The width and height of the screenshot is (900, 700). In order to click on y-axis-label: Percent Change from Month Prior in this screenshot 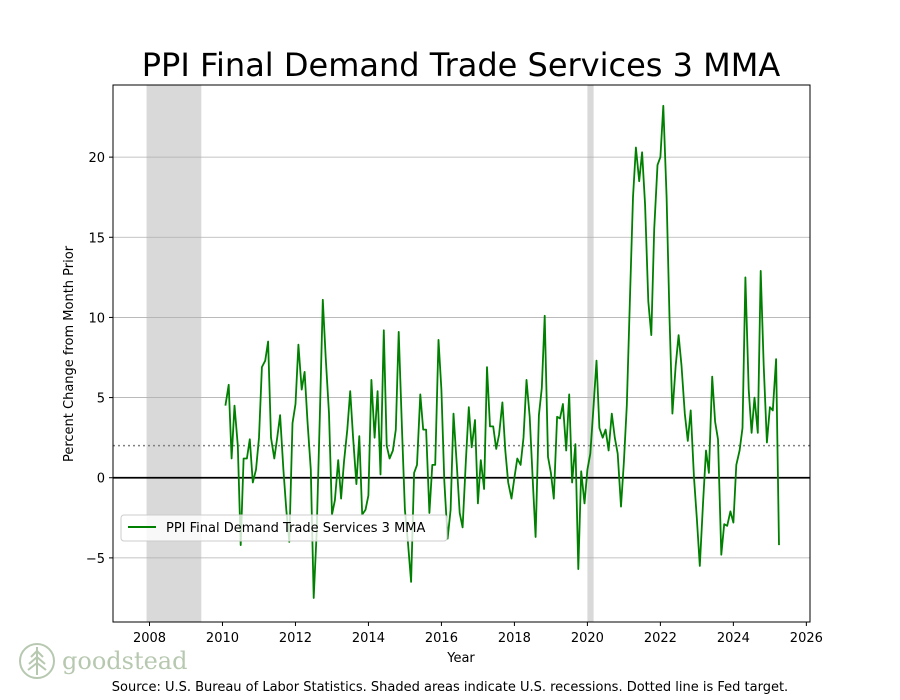, I will do `click(69, 353)`.